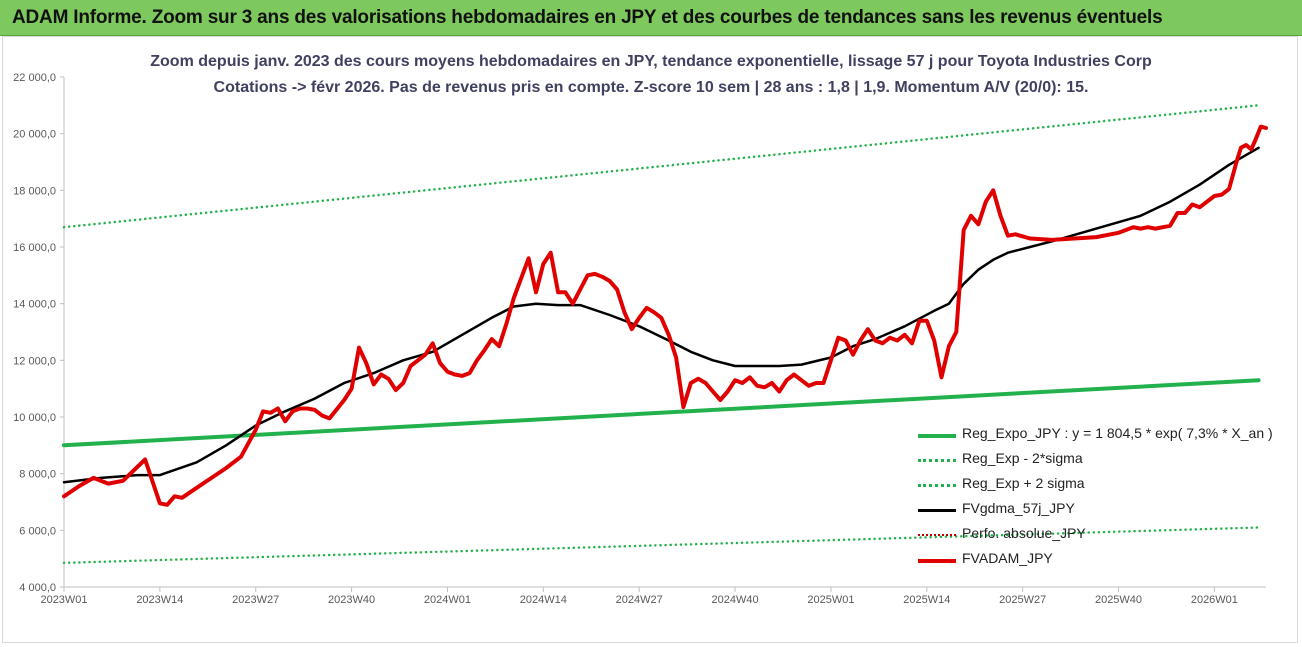  I want to click on x-tick-label: 2023W01, so click(63, 600).